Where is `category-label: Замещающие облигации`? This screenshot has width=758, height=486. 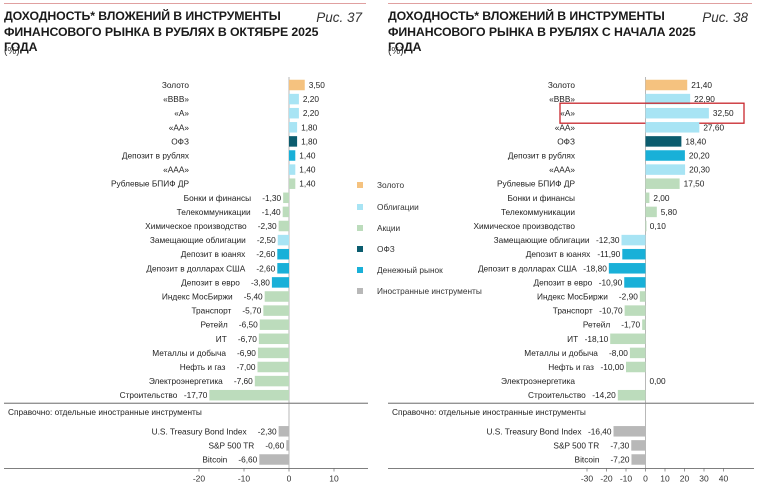
category-label: Замещающие облигации is located at coordinates (198, 240).